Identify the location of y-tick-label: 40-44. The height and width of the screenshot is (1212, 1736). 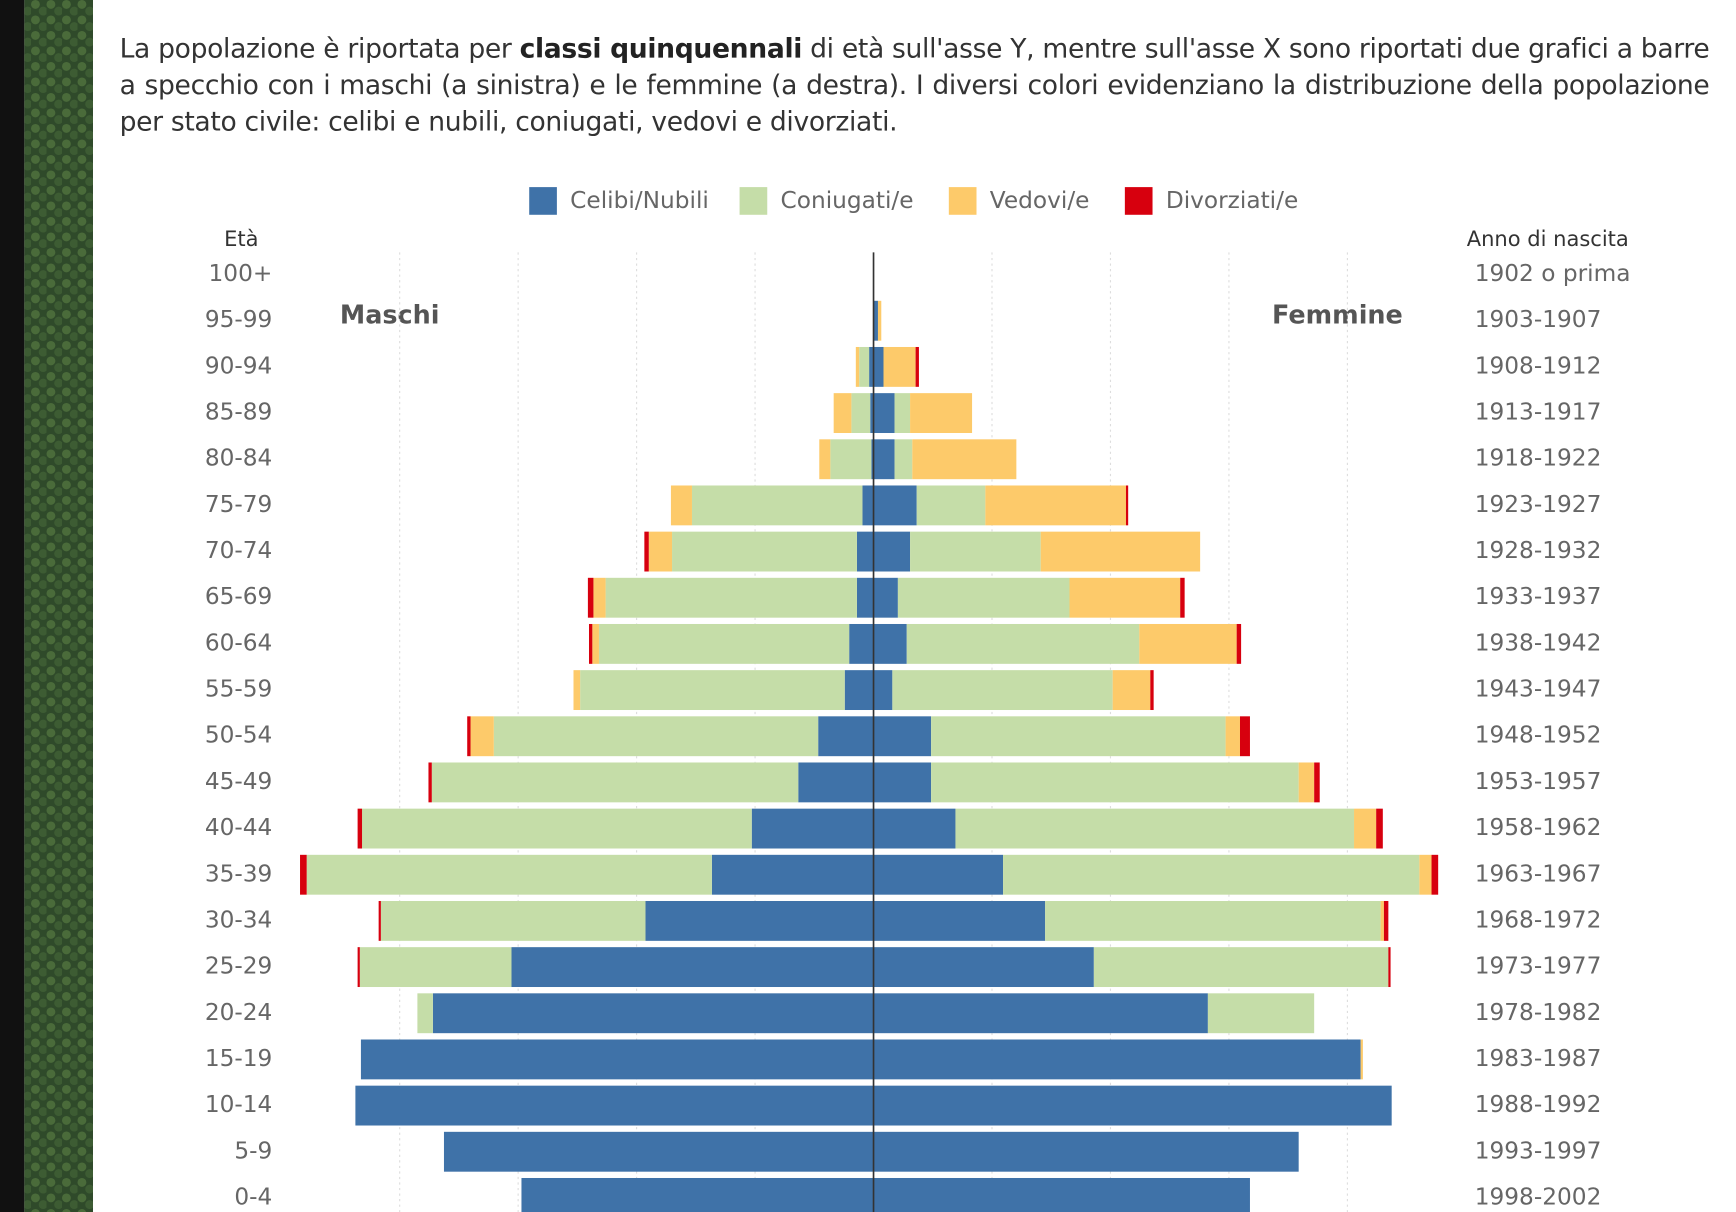
(239, 827).